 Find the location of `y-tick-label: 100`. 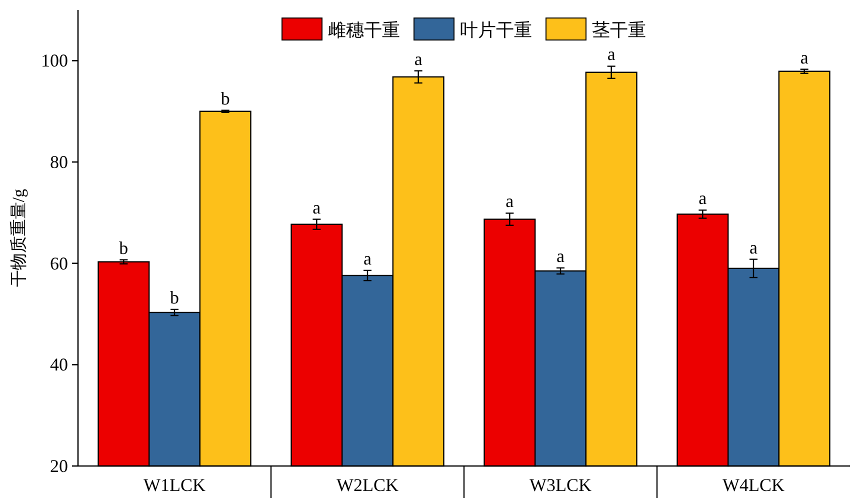

y-tick-label: 100 is located at coordinates (54, 60).